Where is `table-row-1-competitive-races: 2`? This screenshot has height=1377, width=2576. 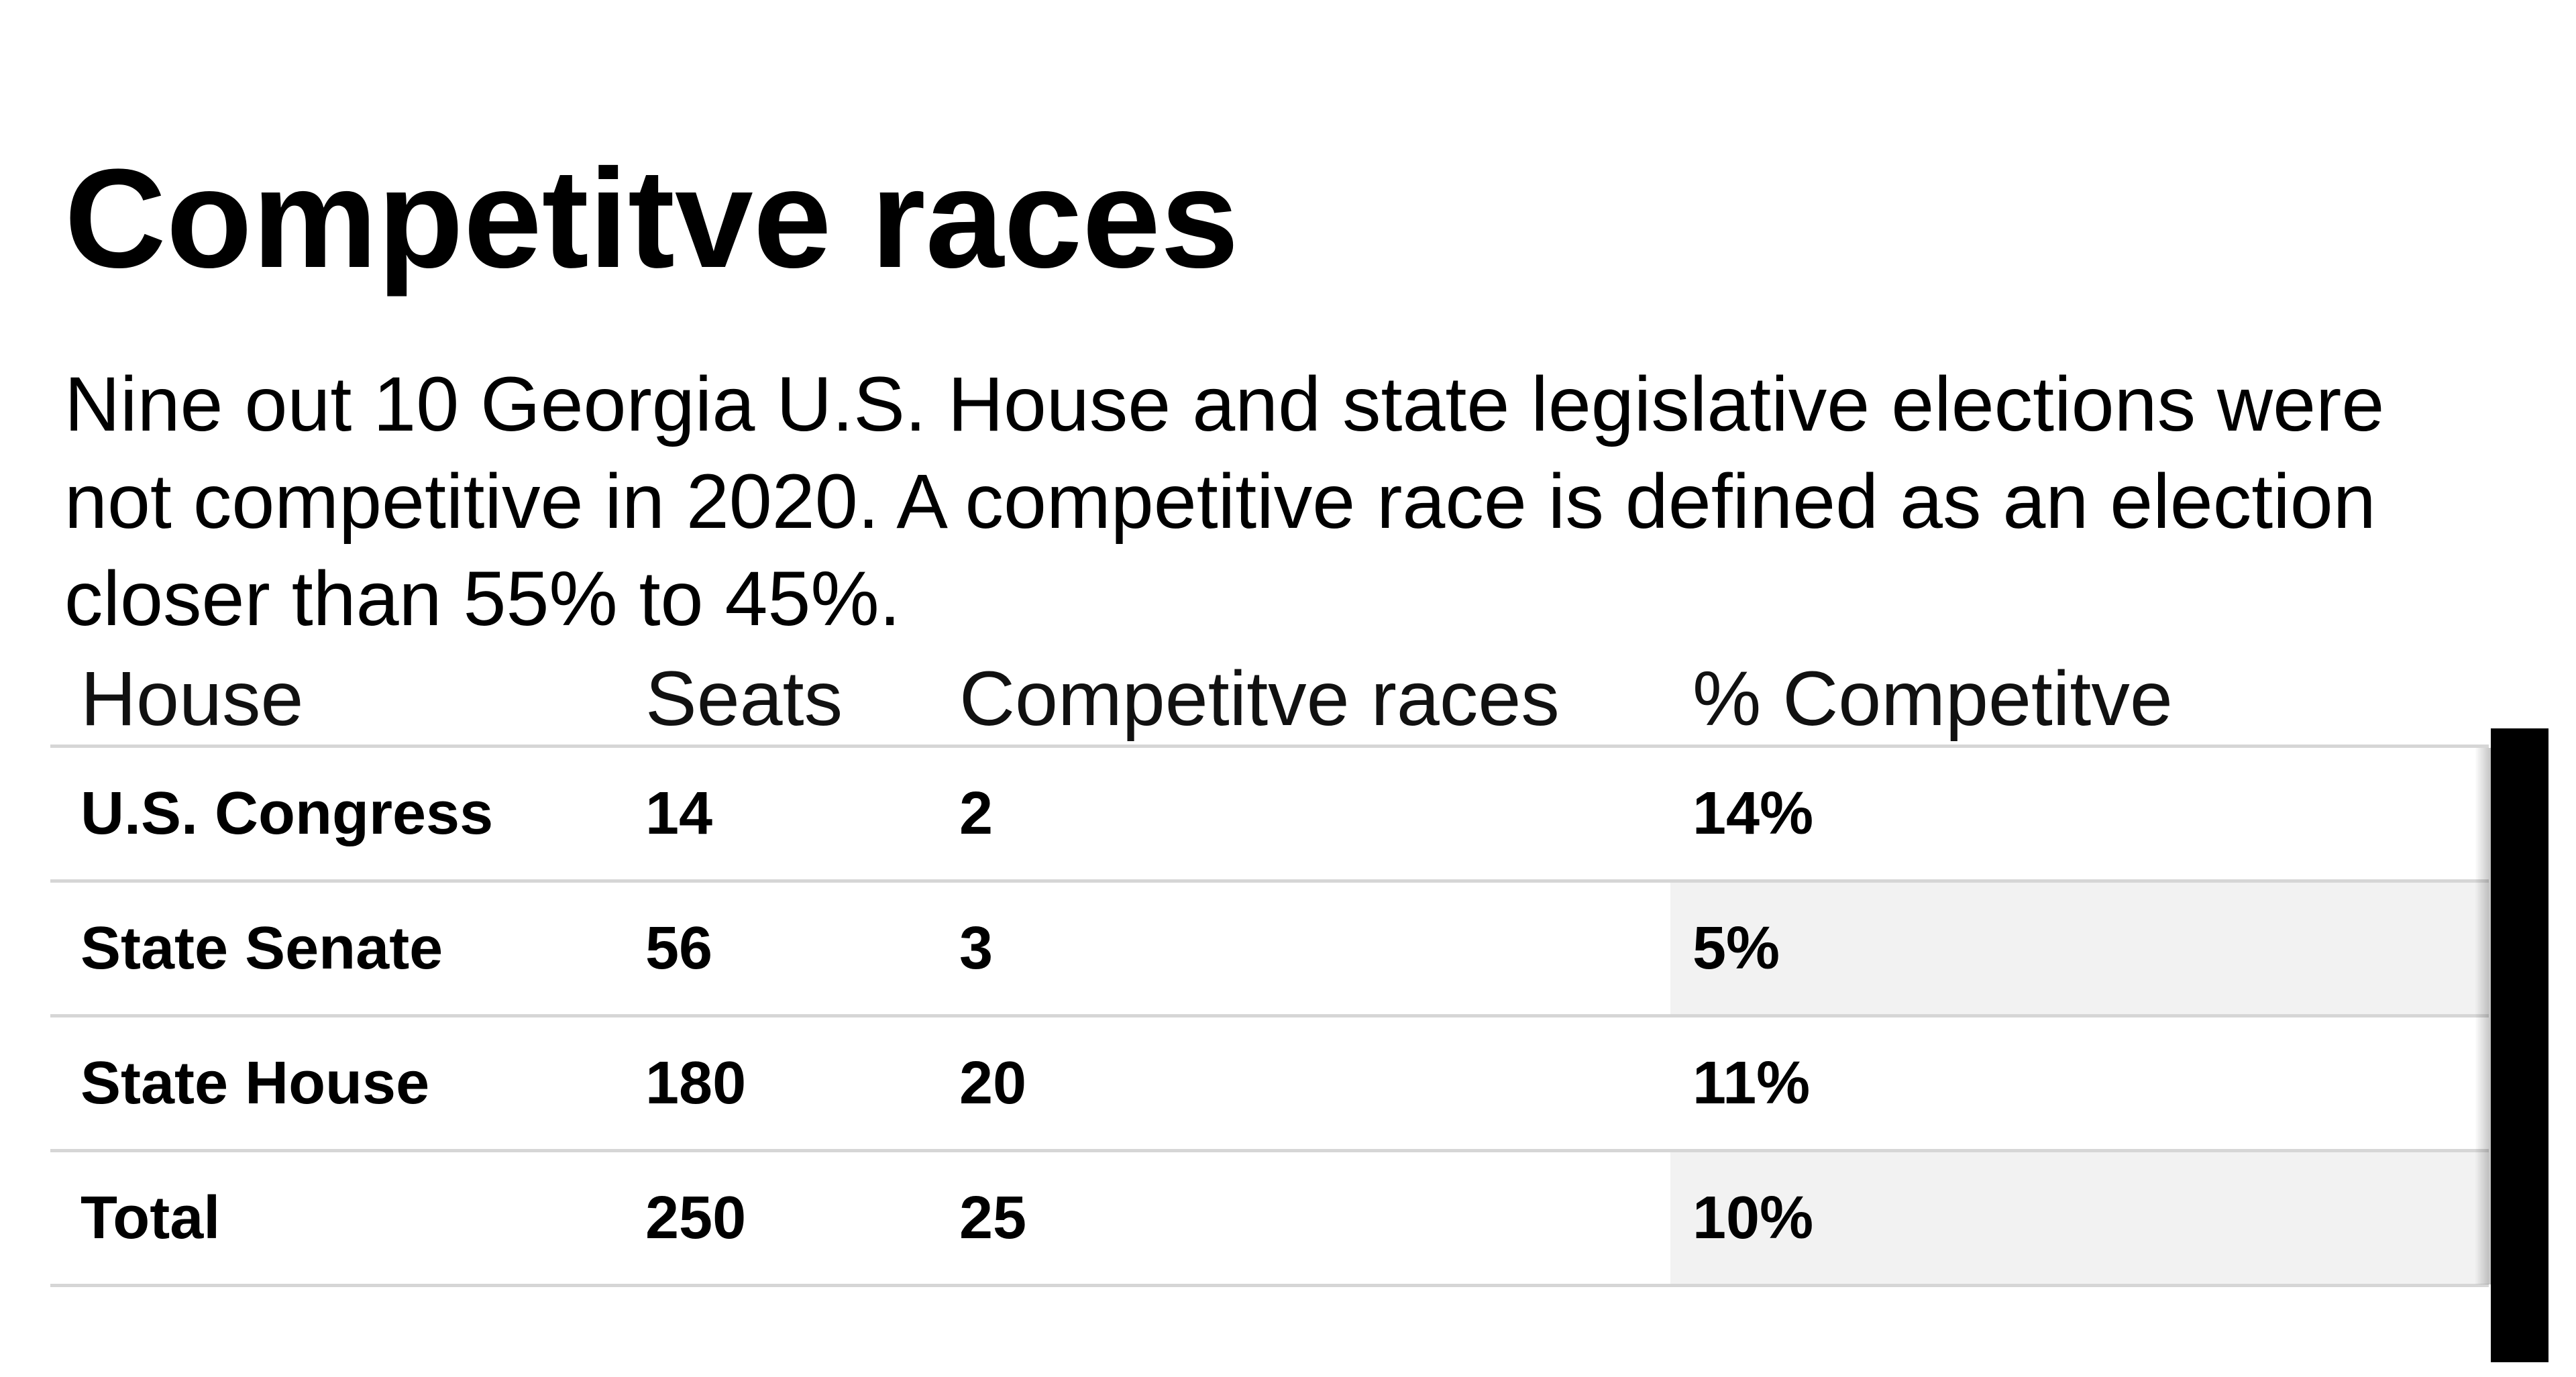 table-row-1-competitive-races: 2 is located at coordinates (1299, 815).